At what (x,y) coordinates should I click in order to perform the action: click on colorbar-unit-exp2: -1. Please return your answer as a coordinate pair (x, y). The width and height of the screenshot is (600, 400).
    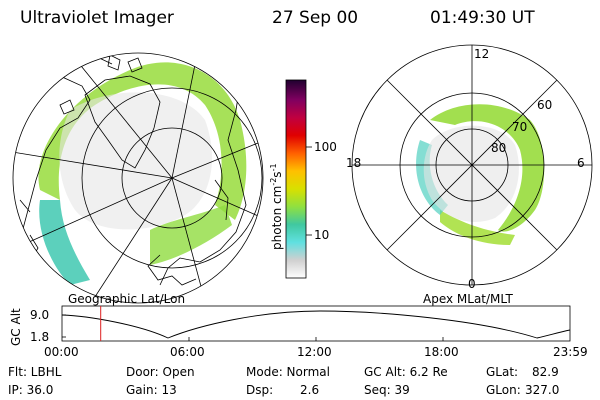
    Looking at the image, I should click on (273, 167).